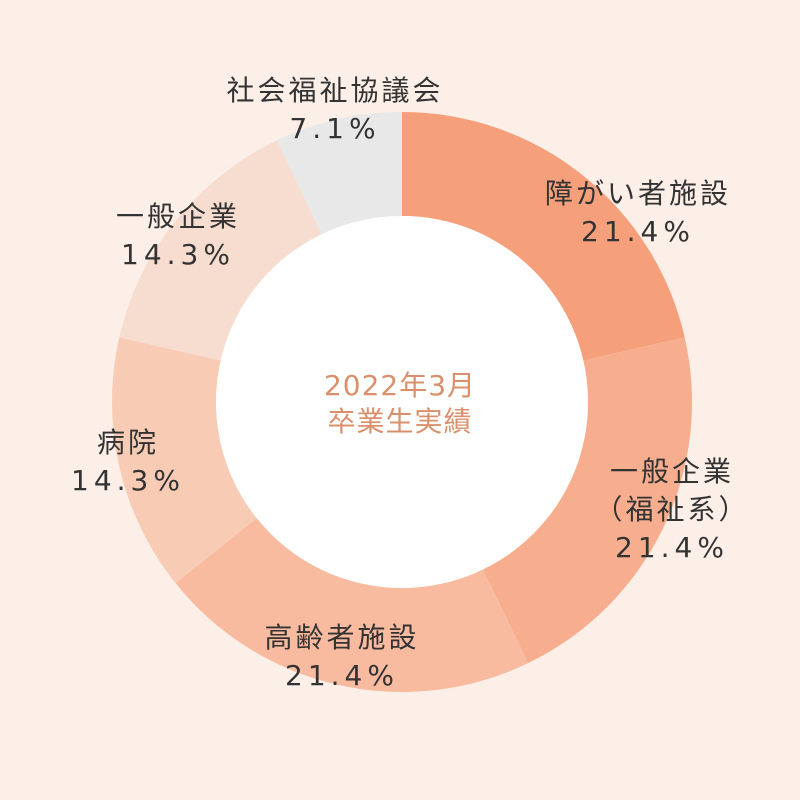 The height and width of the screenshot is (800, 800). Describe the element at coordinates (178, 236) in the screenshot. I see `slice-label-general-company: 一般企業 14.3%` at that location.